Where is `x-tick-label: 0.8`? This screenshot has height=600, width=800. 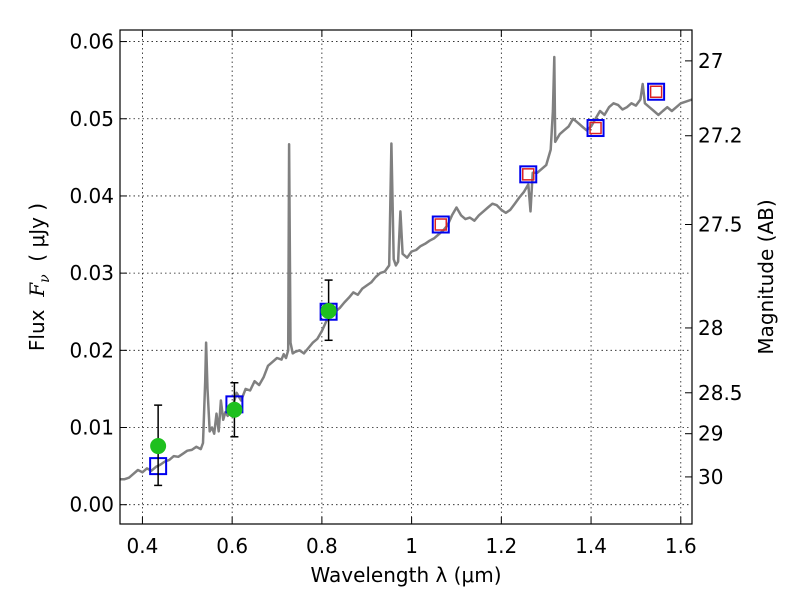
x-tick-label: 0.8 is located at coordinates (322, 546).